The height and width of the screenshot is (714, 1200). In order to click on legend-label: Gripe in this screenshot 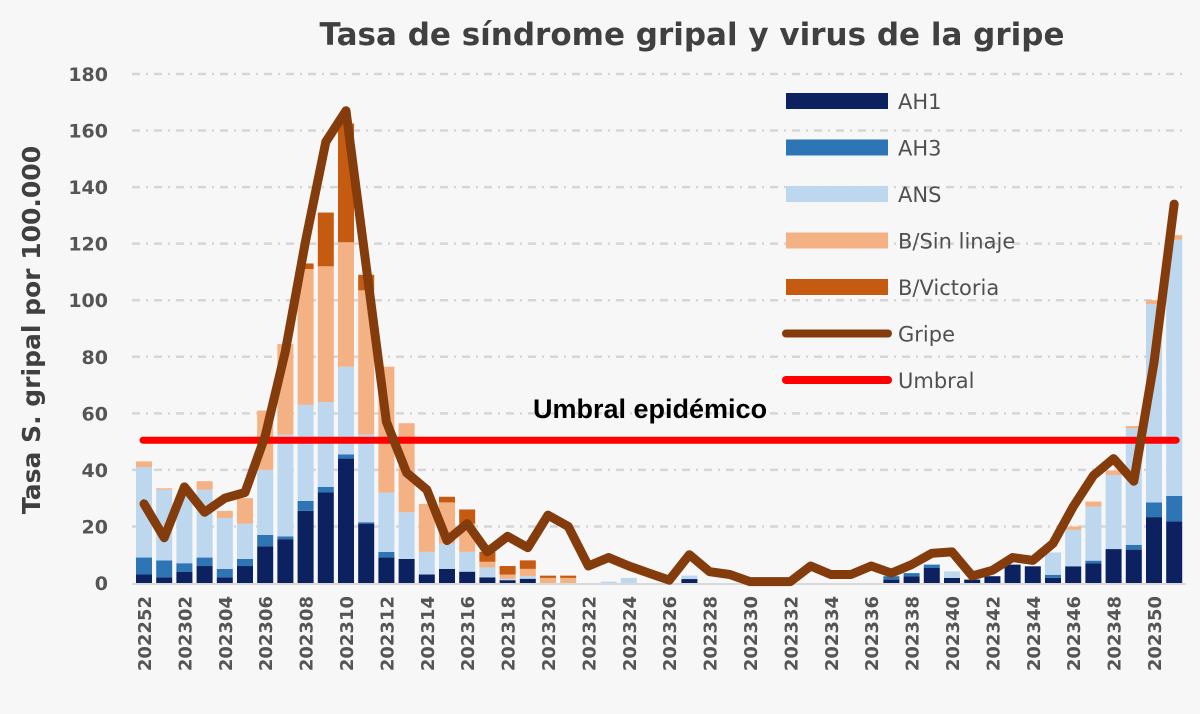, I will do `click(926, 335)`.